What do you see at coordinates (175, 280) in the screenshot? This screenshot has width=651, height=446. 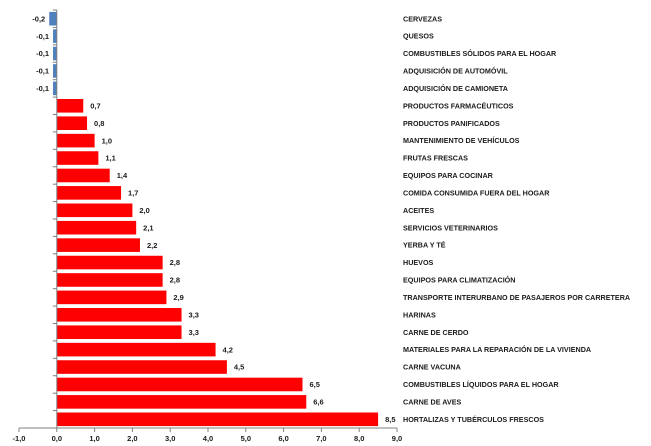 I see `value-label-16: 2,8` at bounding box center [175, 280].